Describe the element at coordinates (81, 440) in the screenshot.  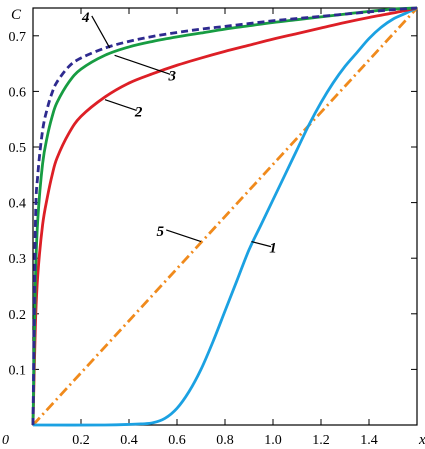
I see `x-tick-label: 0.2` at that location.